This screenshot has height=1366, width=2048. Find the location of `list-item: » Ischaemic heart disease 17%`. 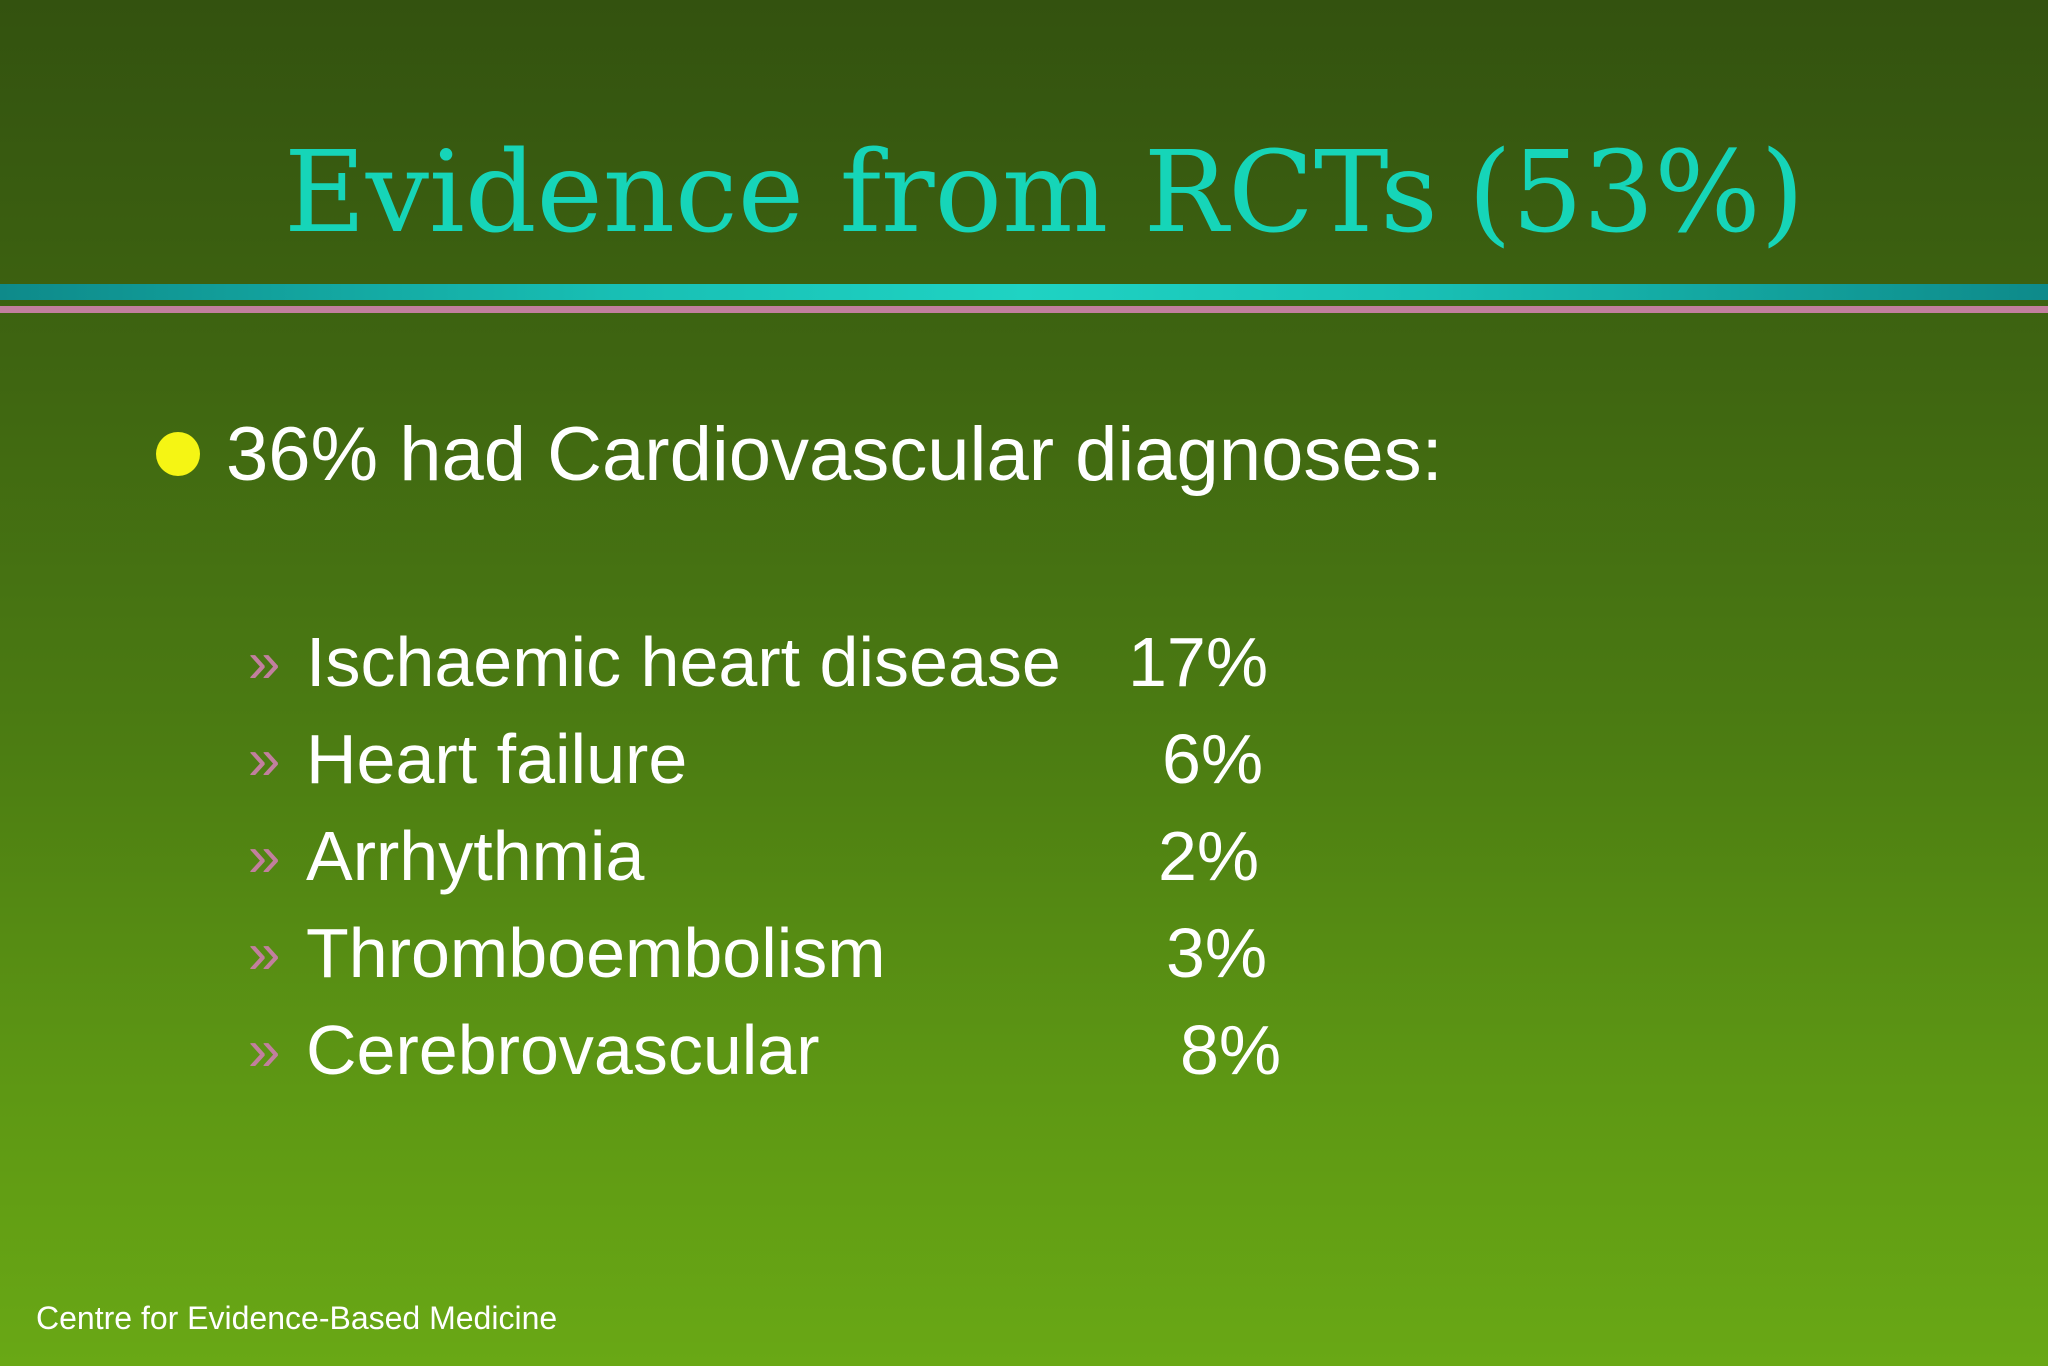

list-item: » Ischaemic heart disease 17% is located at coordinates (798, 662).